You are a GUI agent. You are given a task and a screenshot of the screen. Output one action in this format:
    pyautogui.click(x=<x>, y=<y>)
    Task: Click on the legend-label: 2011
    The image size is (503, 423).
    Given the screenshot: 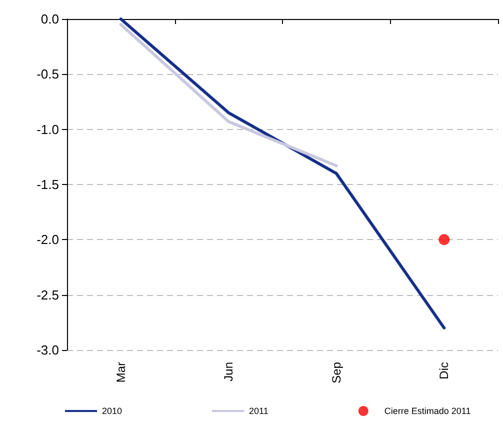 What is the action you would take?
    pyautogui.click(x=258, y=411)
    